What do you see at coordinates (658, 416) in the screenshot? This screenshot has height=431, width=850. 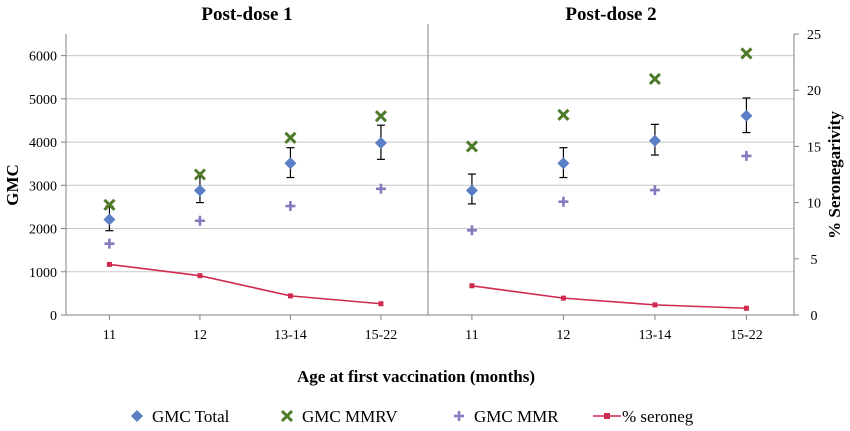 I see `legend-entry: % seroneg` at bounding box center [658, 416].